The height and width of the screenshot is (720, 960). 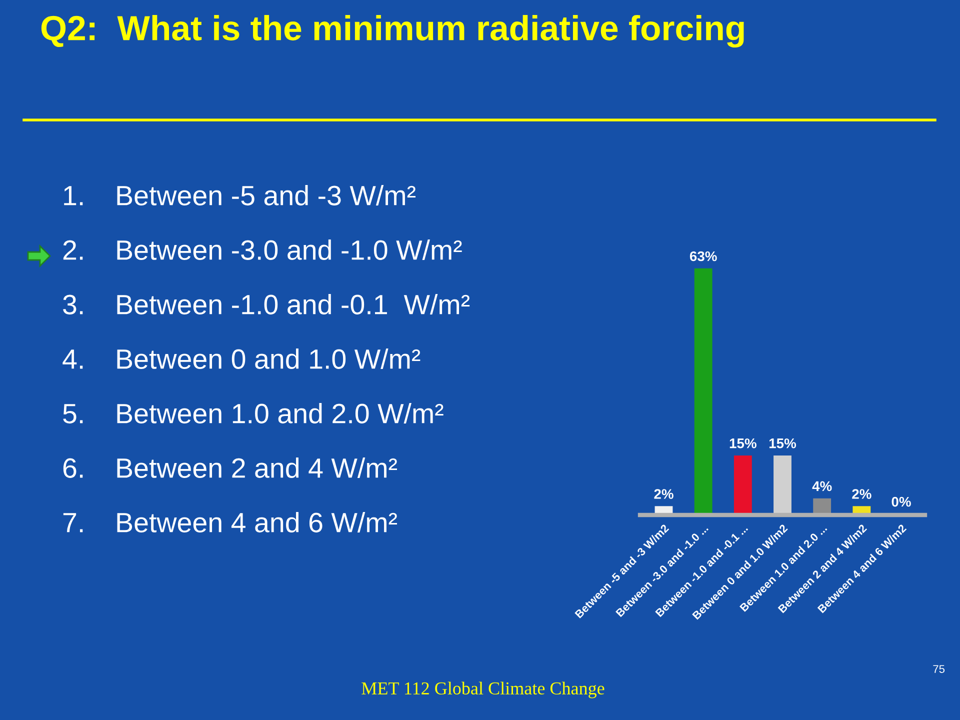 I want to click on data-label: 0%, so click(x=901, y=501).